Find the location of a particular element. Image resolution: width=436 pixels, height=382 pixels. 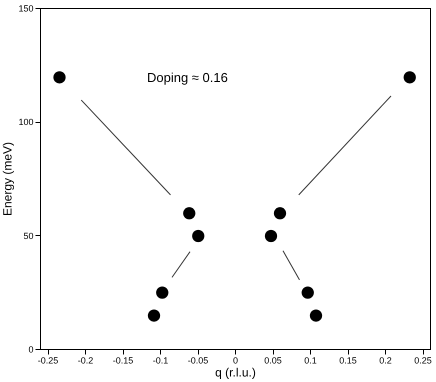

y-tick-label: 0 is located at coordinates (31, 349).